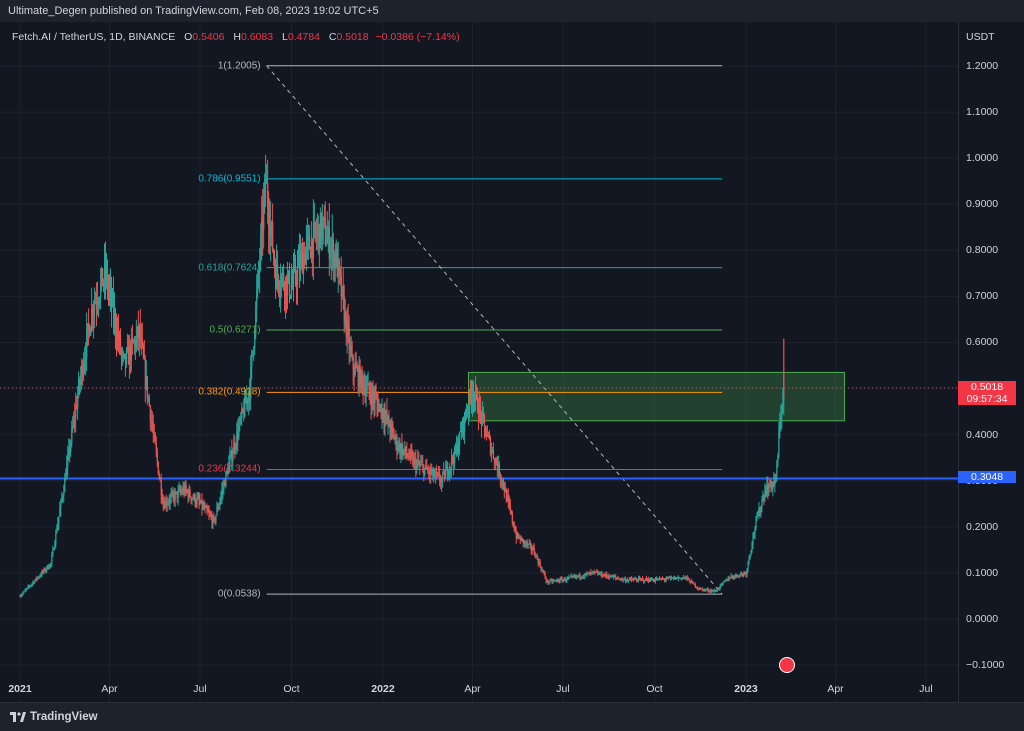 The width and height of the screenshot is (1024, 731). What do you see at coordinates (991, 362) in the screenshot?
I see `price-axis` at bounding box center [991, 362].